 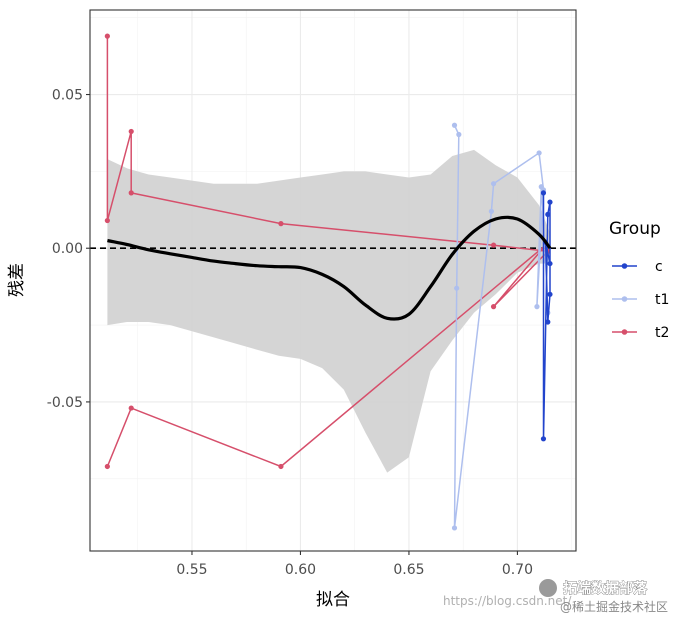 What do you see at coordinates (17, 280) in the screenshot?
I see `y-axis-title: 残差` at bounding box center [17, 280].